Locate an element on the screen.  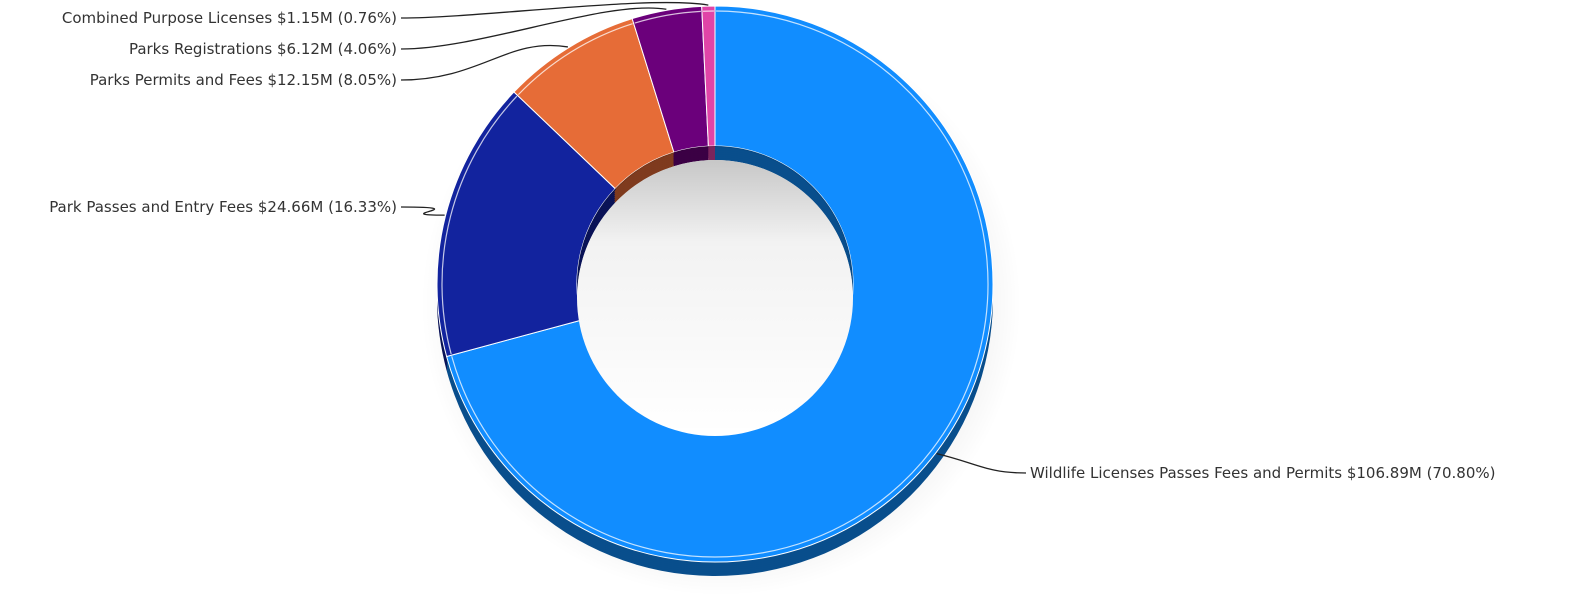
slice-inner-wall-park-passes-and-entry-fees is located at coordinates (596, 254).